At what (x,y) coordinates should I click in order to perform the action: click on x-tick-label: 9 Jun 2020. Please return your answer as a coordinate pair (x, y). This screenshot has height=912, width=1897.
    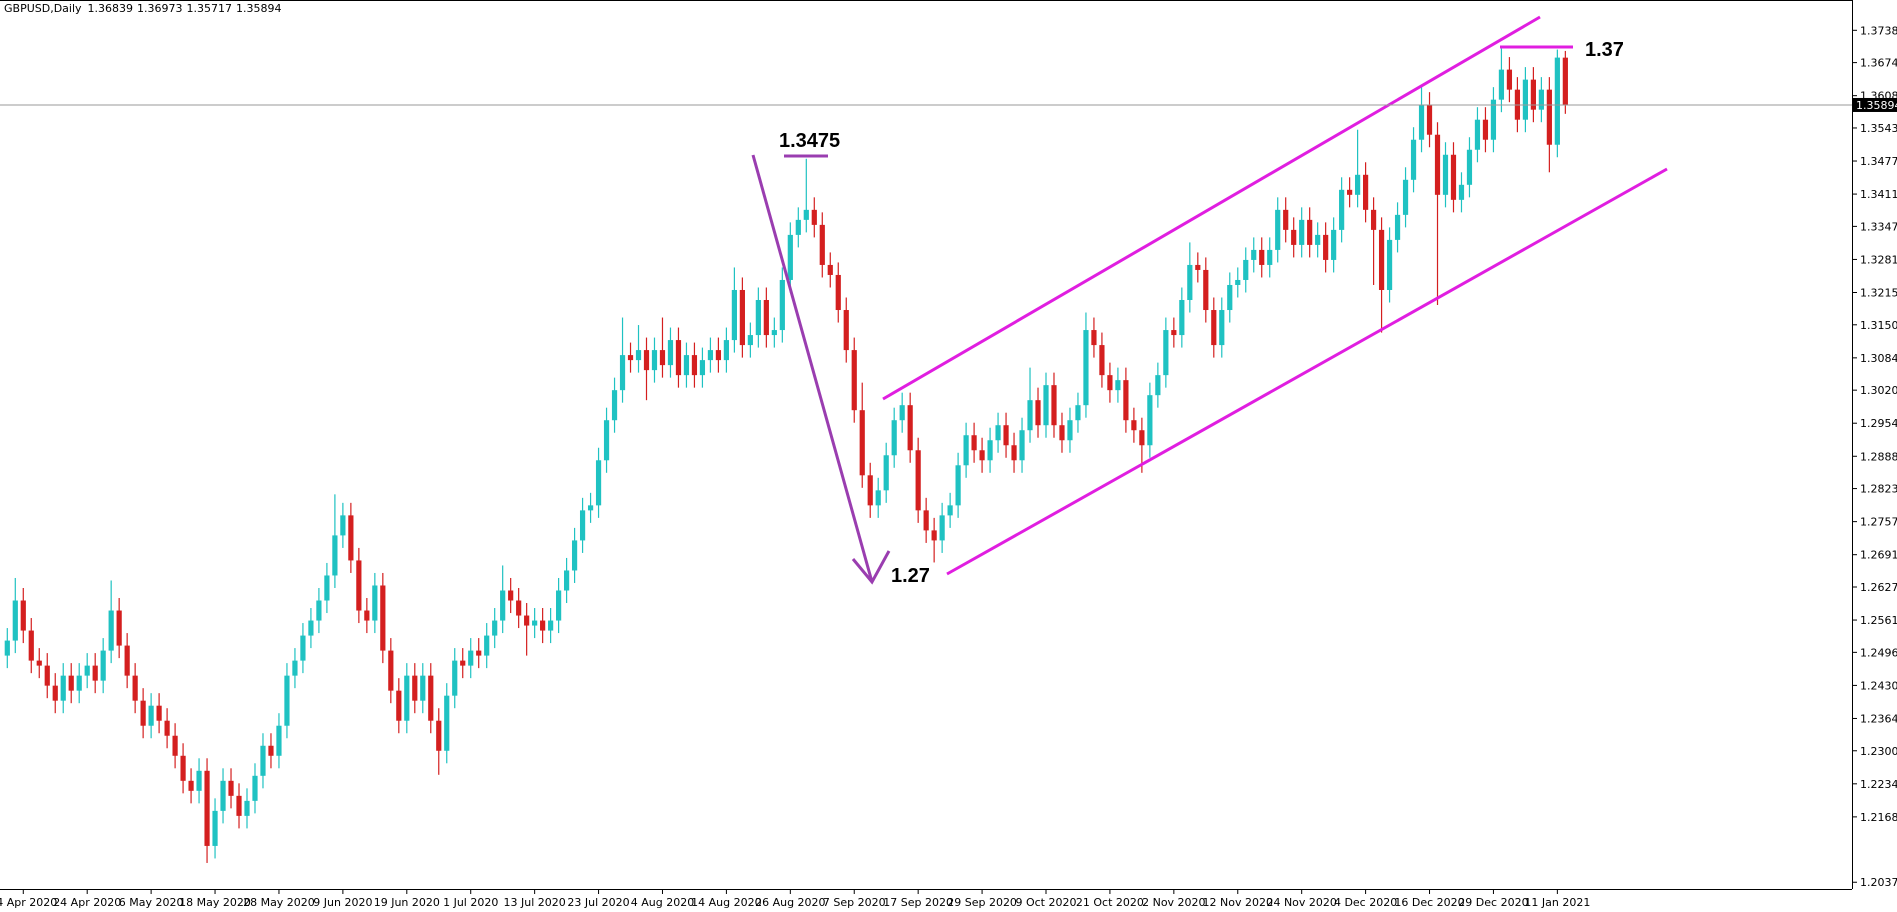
    Looking at the image, I should click on (342, 902).